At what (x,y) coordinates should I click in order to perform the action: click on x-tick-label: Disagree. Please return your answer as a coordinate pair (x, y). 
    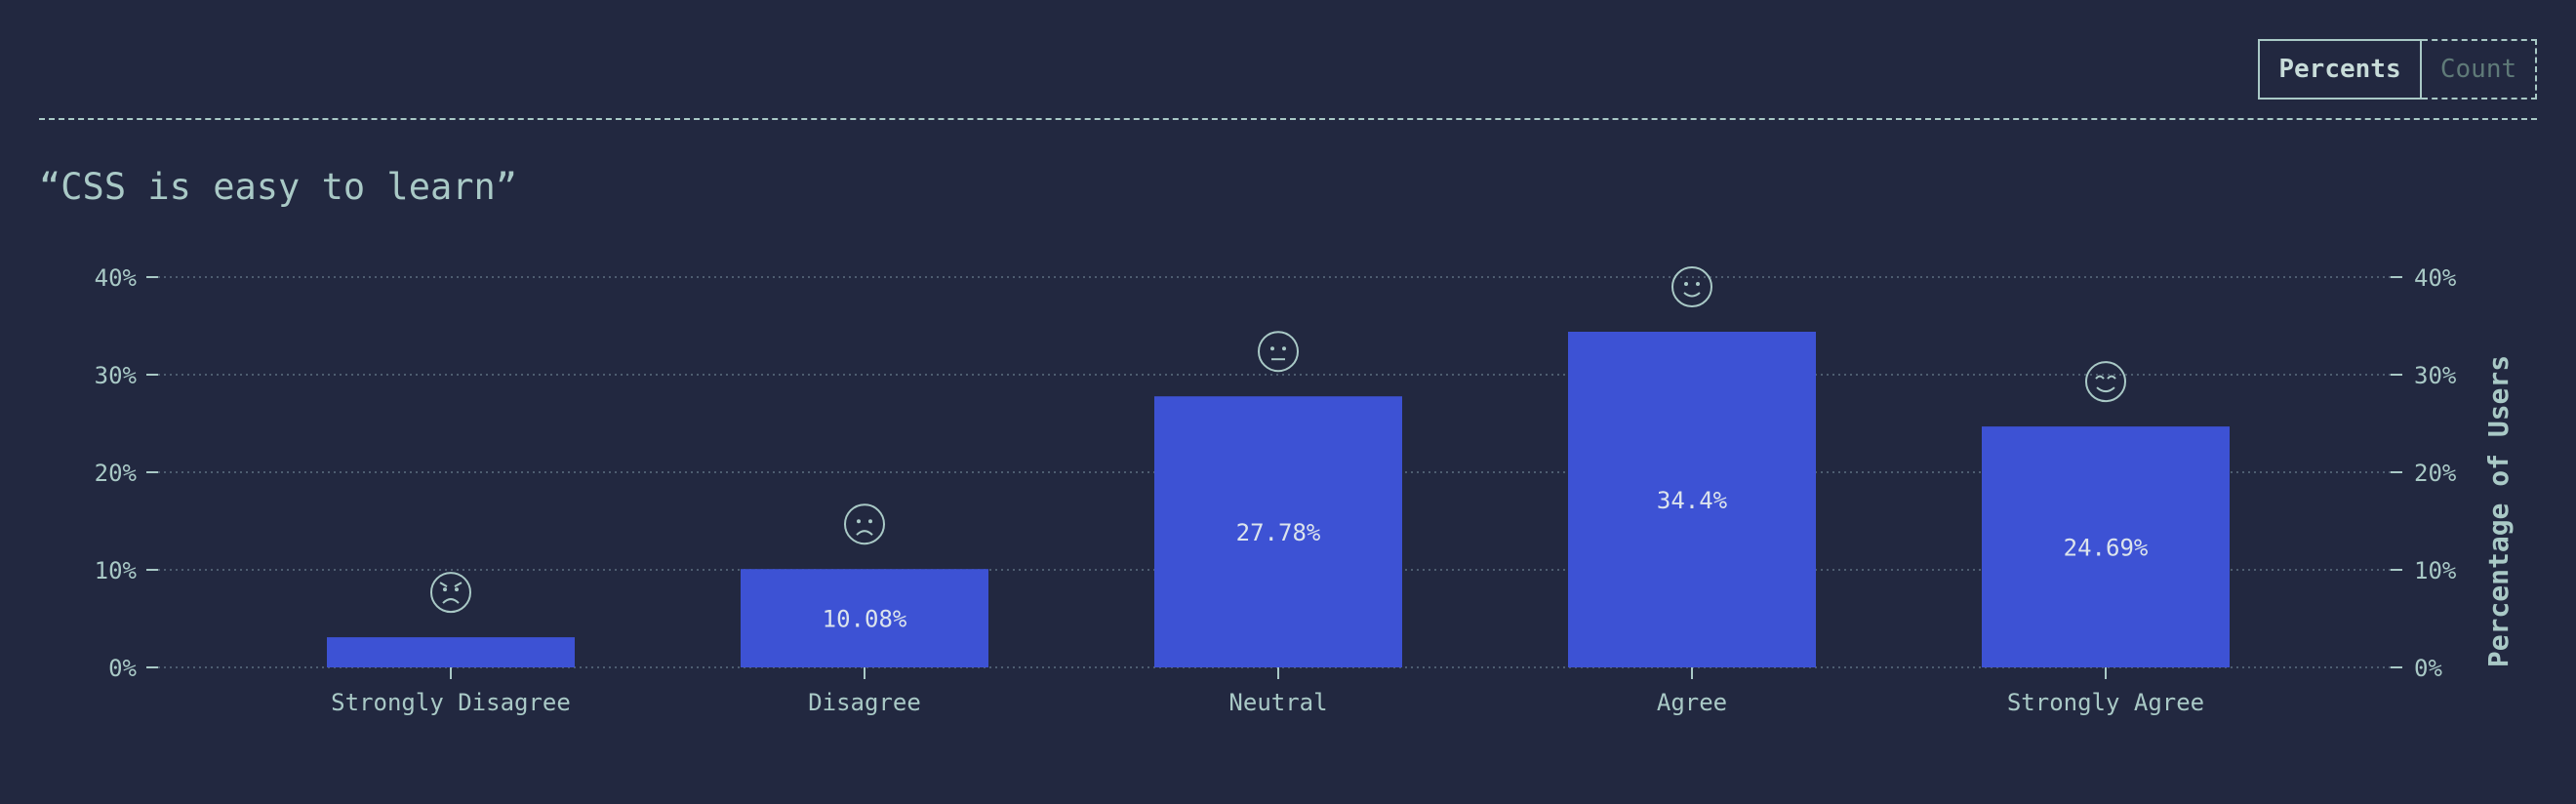
    Looking at the image, I should click on (864, 702).